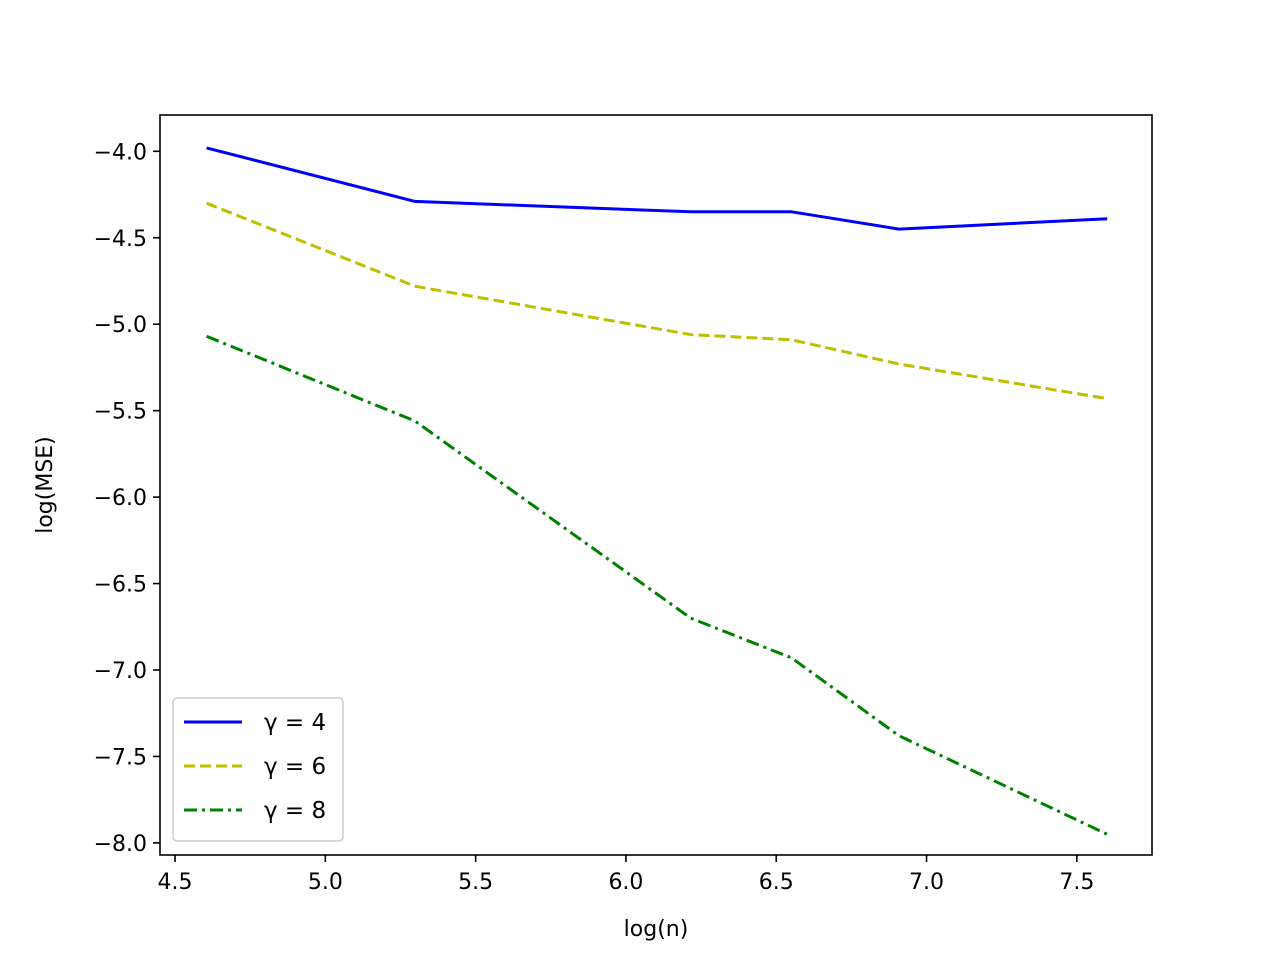 The height and width of the screenshot is (960, 1280). I want to click on x-tick-label: 4.5, so click(175, 882).